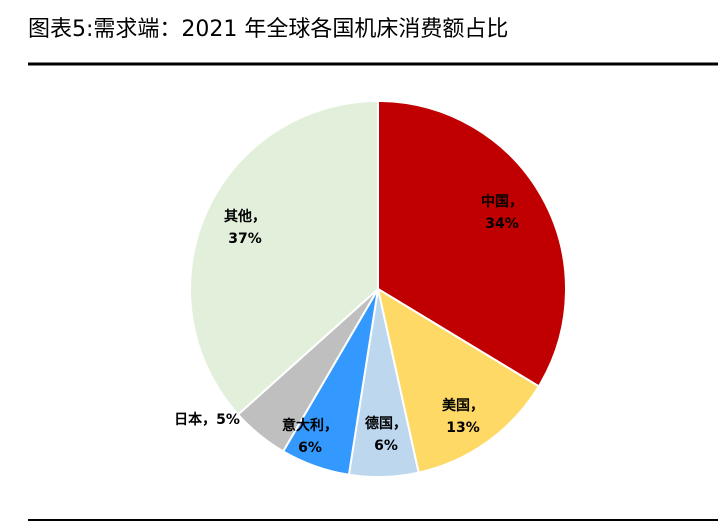 This screenshot has height=526, width=728. What do you see at coordinates (245, 239) in the screenshot?
I see `value-label: 37%` at bounding box center [245, 239].